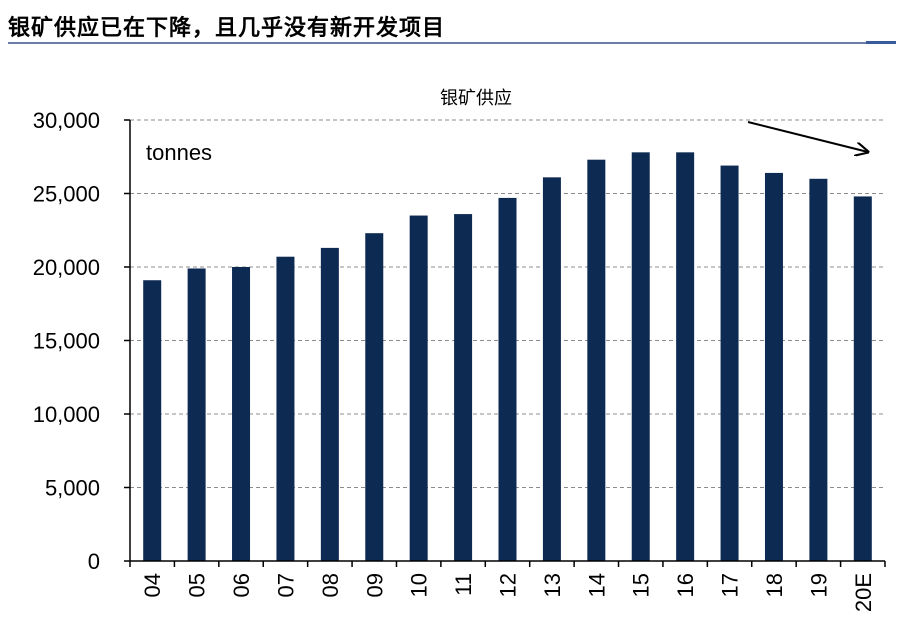 Image resolution: width=903 pixels, height=635 pixels. Describe the element at coordinates (807, 136) in the screenshot. I see `trend-arrow` at that location.